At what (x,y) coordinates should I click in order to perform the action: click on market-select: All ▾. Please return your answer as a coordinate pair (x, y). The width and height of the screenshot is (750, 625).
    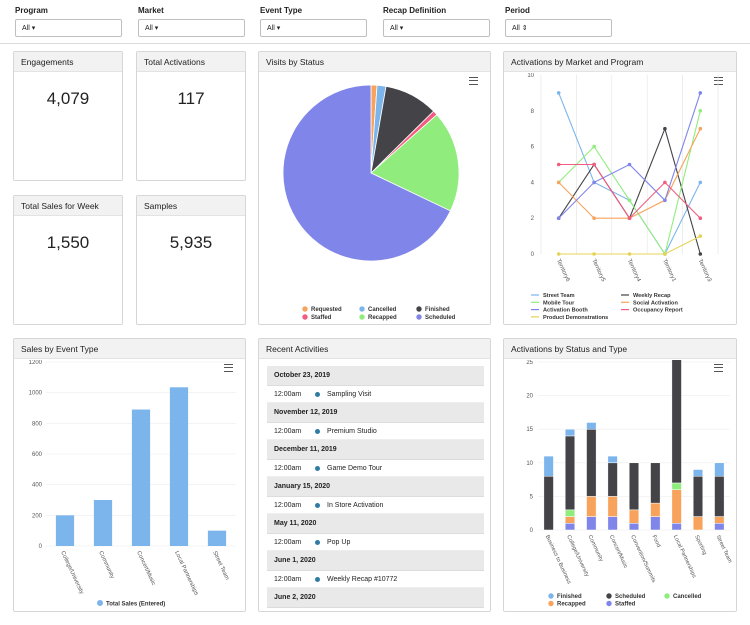
    Looking at the image, I should click on (191, 28).